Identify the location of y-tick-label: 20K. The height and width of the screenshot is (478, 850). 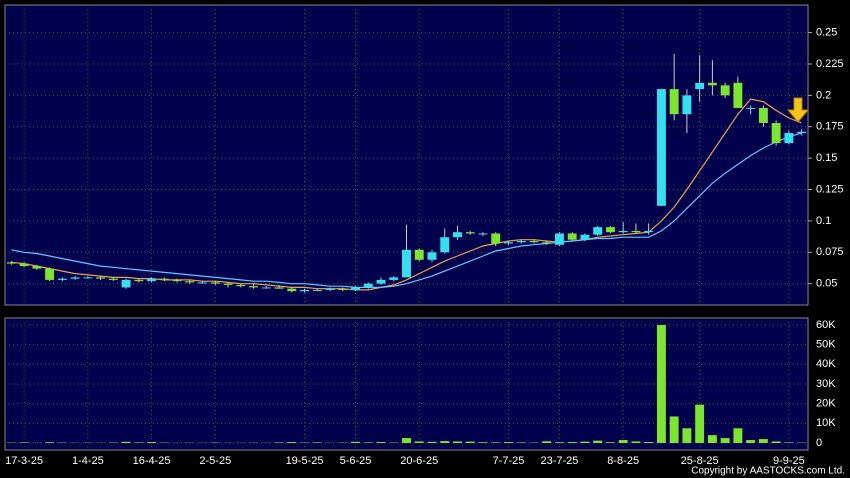
(826, 404).